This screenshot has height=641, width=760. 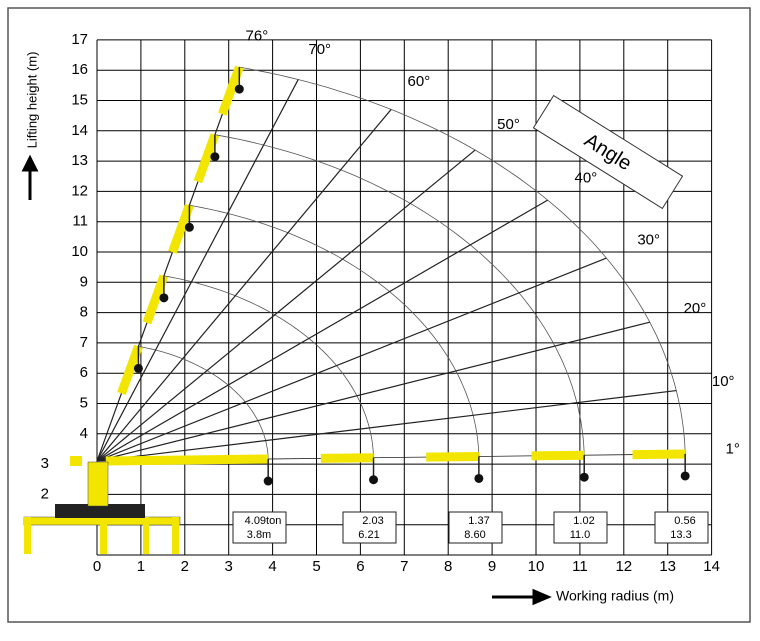 What do you see at coordinates (680, 535) in the screenshot?
I see `load-radius: 13.3` at bounding box center [680, 535].